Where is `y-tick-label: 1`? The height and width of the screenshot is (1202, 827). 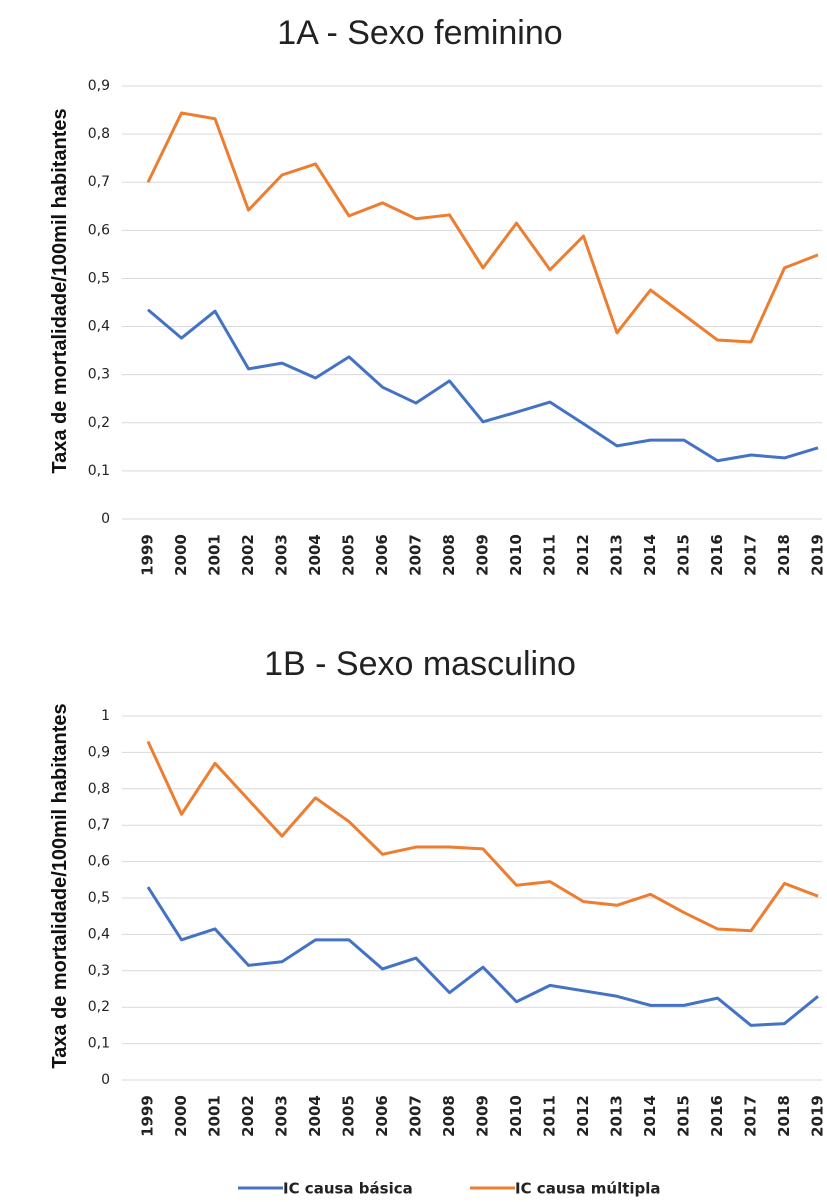
y-tick-label: 1 is located at coordinates (105, 716).